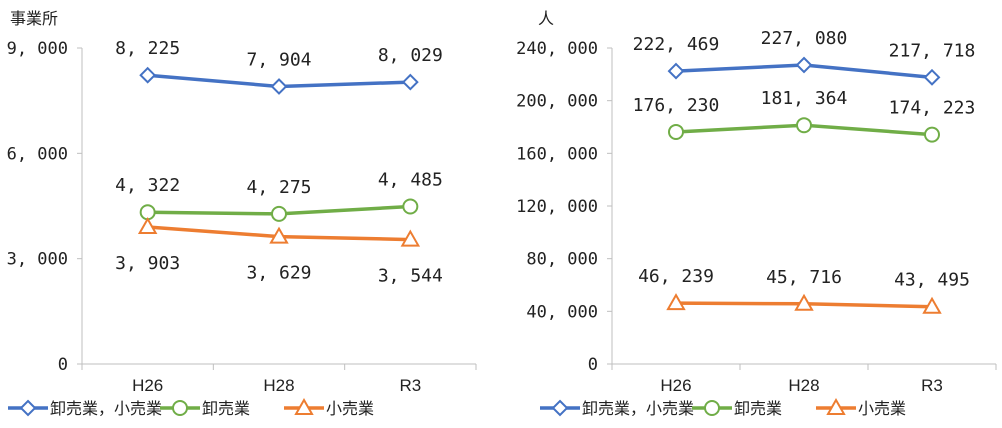 Image resolution: width=1002 pixels, height=428 pixels. What do you see at coordinates (557, 102) in the screenshot?
I see `y-tick-label: 200, 000` at bounding box center [557, 102].